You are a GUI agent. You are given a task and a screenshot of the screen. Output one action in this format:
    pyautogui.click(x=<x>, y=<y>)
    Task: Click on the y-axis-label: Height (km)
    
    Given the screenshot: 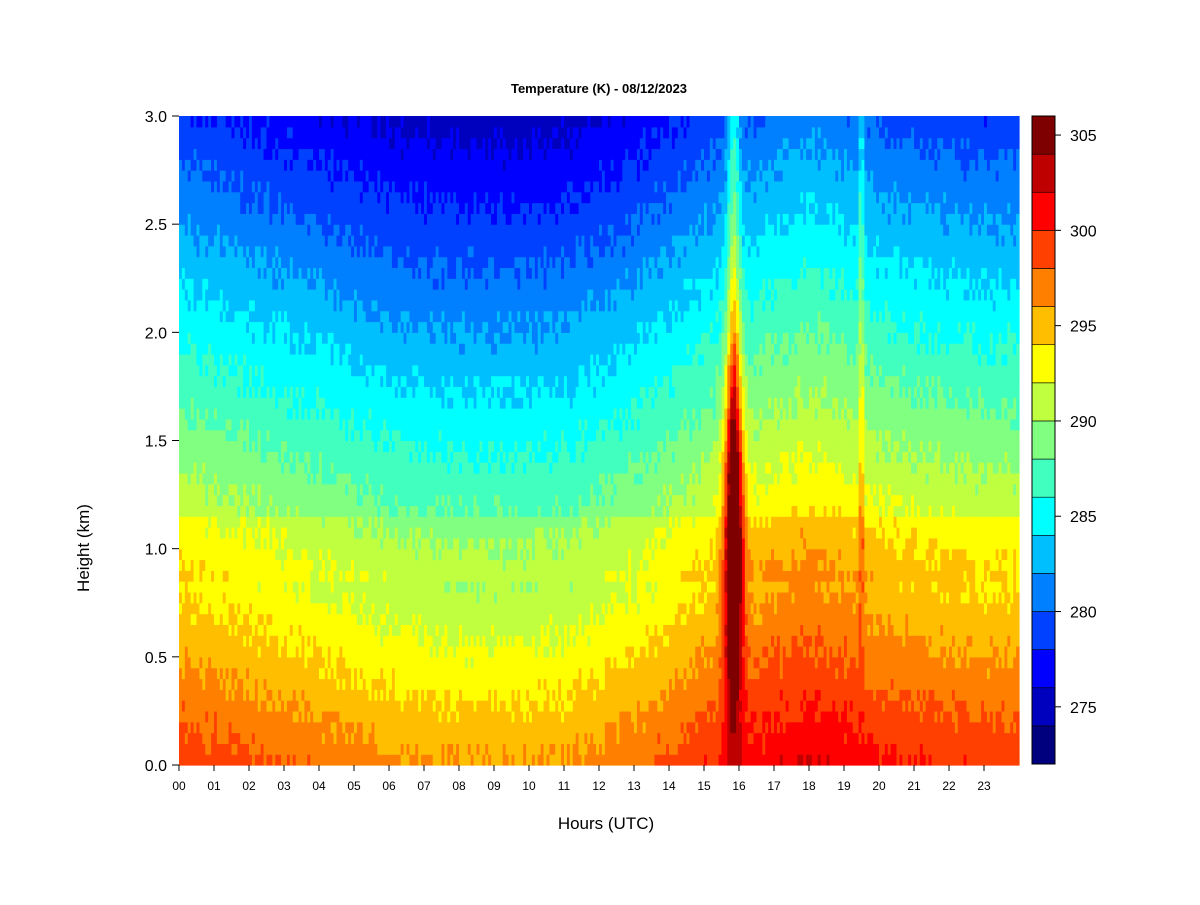 What is the action you would take?
    pyautogui.click(x=83, y=548)
    